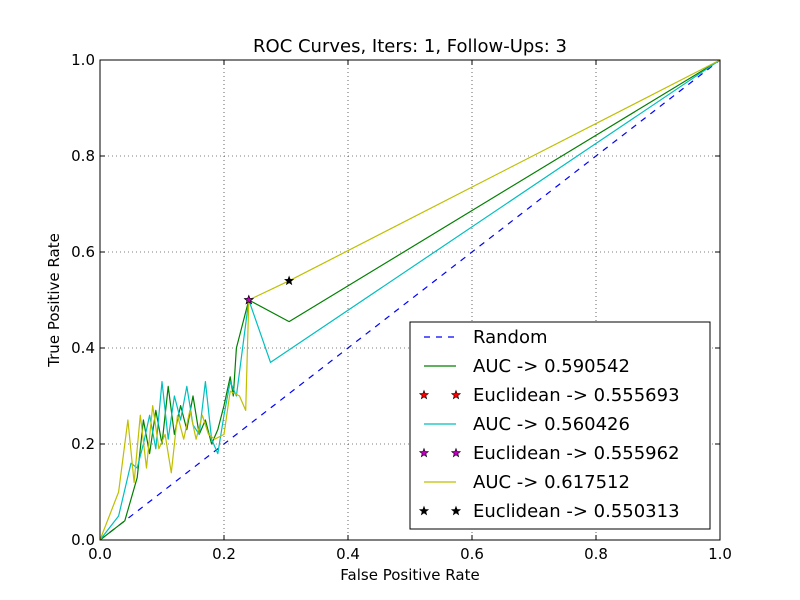  Describe the element at coordinates (410, 46) in the screenshot. I see `chart-title: ROC Curves, Iters: 1, Follow-Ups: 3` at that location.